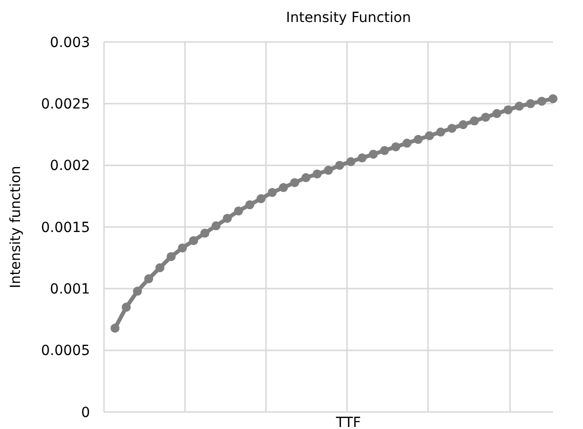  I want to click on x-axis-title: TTF, so click(348, 422).